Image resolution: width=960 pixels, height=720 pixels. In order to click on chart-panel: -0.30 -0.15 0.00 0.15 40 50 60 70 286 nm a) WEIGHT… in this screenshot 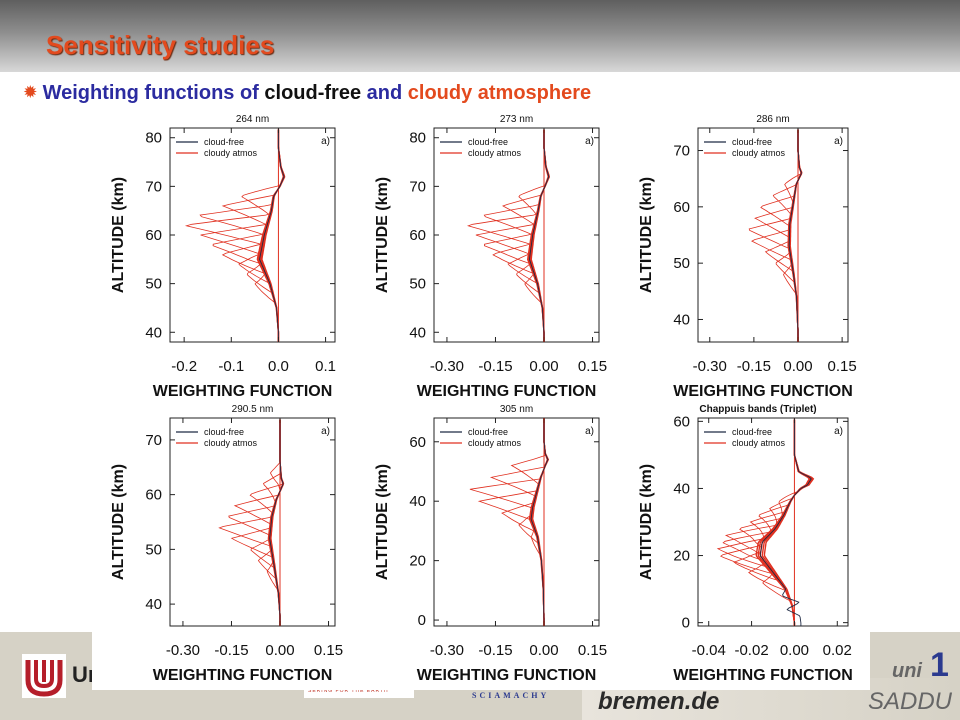, I will do `click(745, 258)`.